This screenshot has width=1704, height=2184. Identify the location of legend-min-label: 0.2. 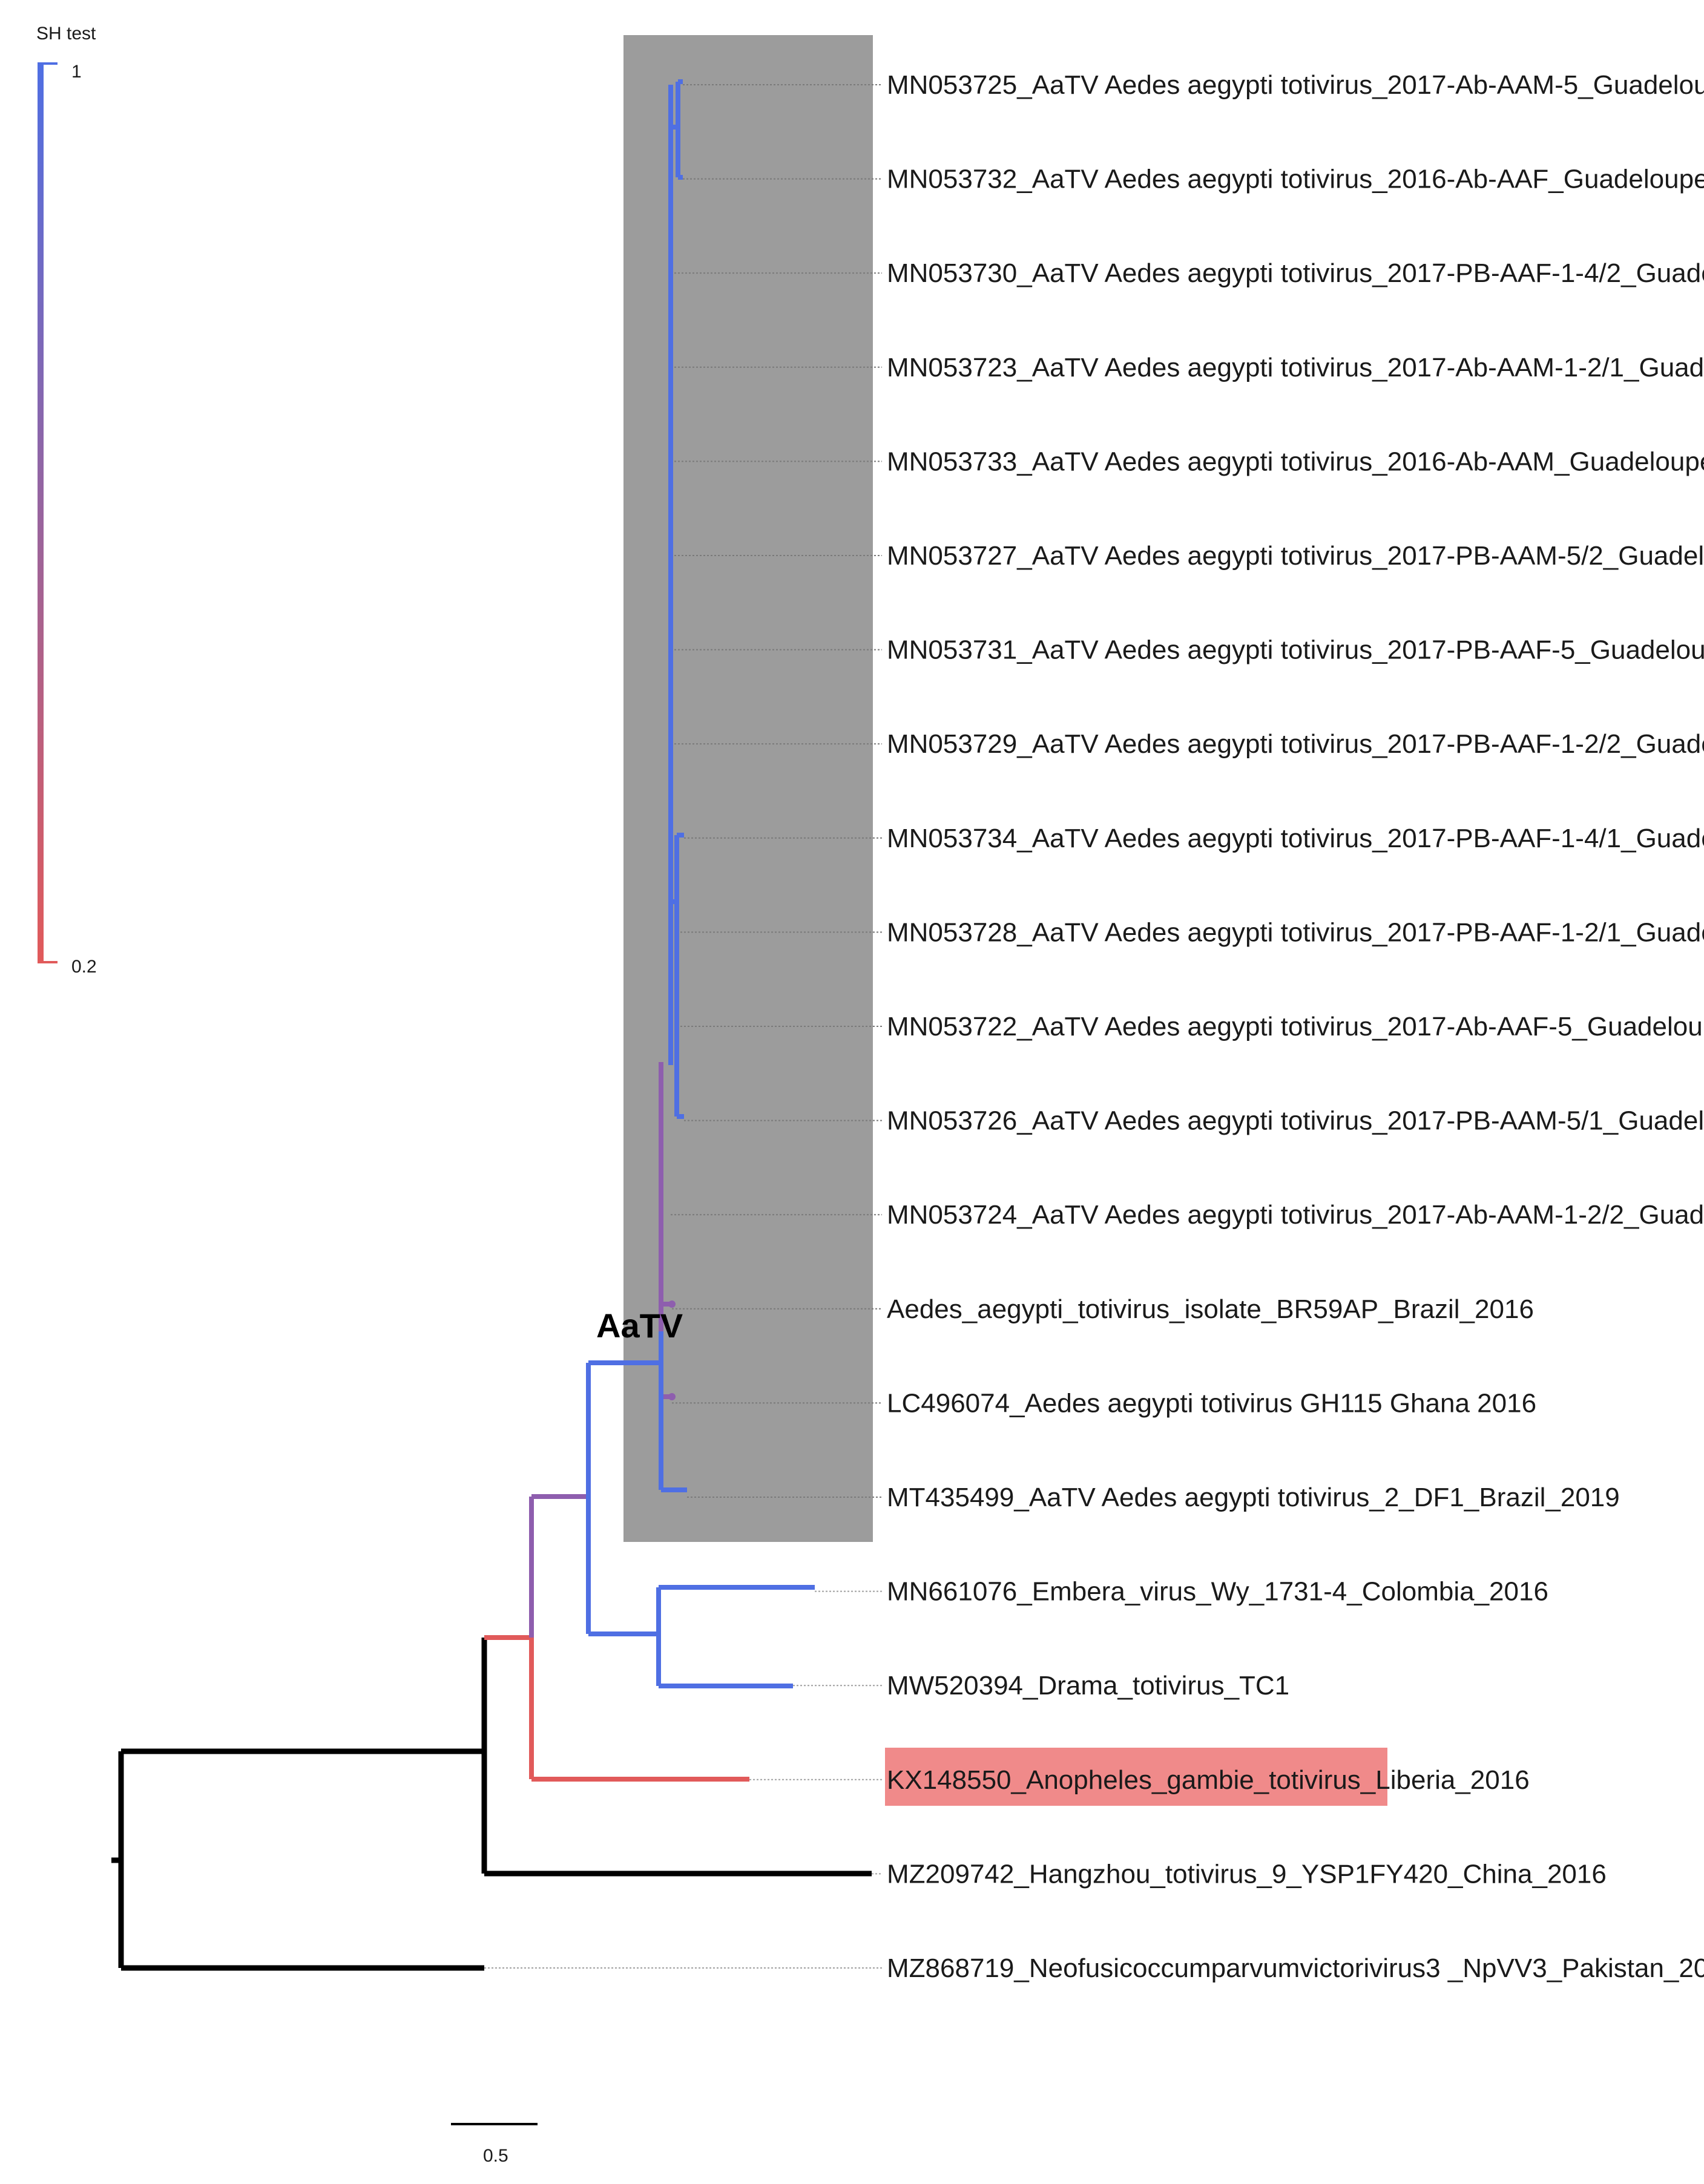
(84, 967).